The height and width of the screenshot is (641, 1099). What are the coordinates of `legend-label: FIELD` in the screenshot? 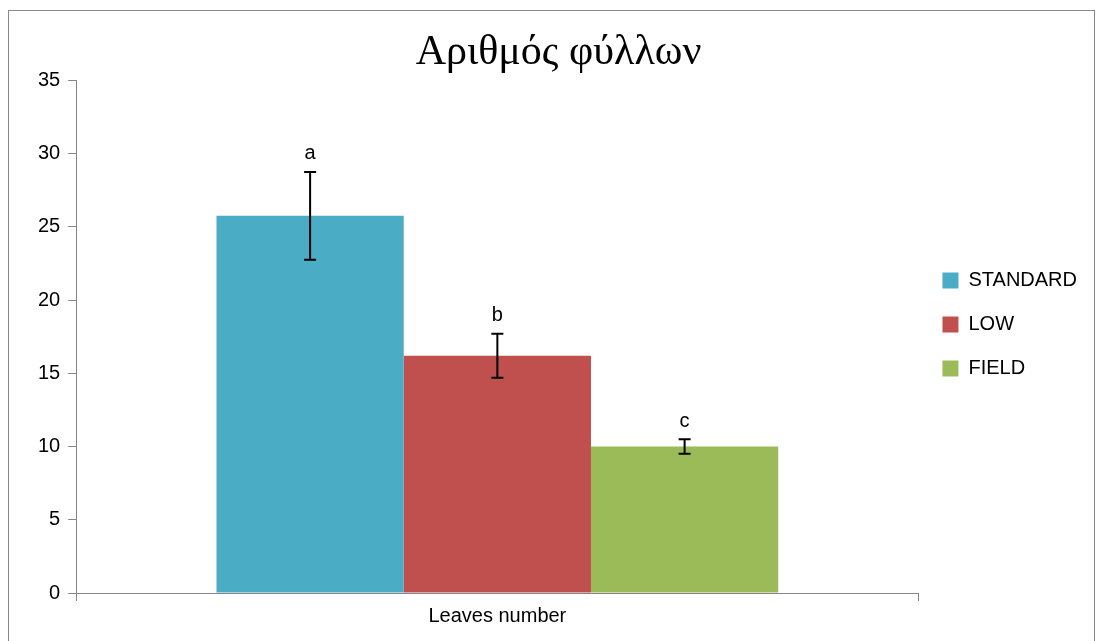 It's located at (997, 367).